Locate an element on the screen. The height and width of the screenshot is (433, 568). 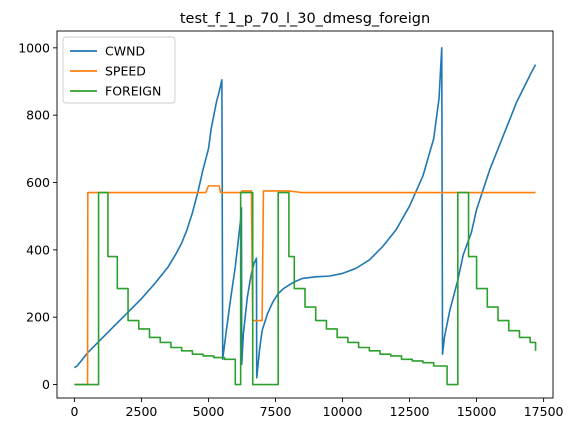
x-tick-label: 0 is located at coordinates (74, 411).